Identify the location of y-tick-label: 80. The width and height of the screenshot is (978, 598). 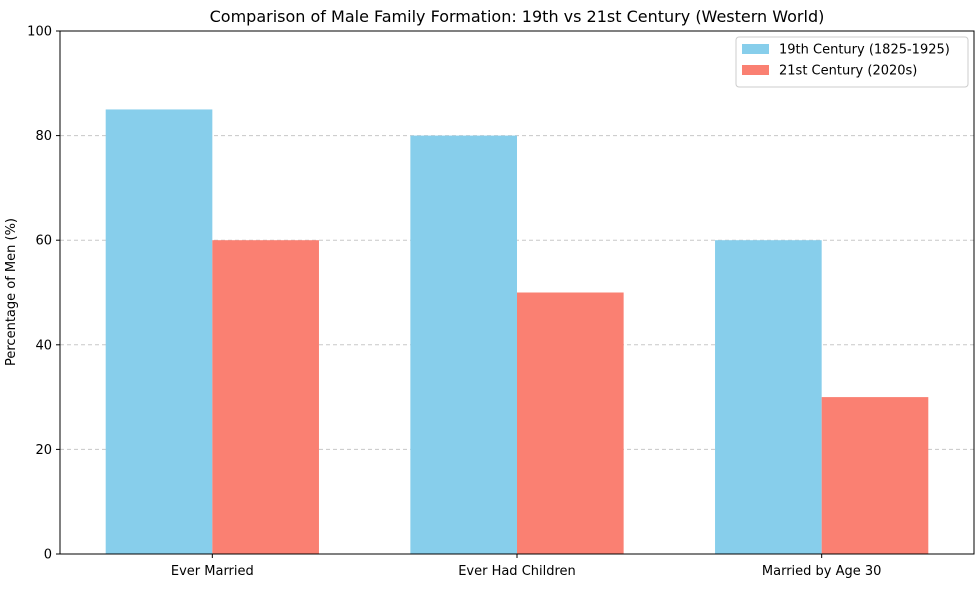
(43, 136).